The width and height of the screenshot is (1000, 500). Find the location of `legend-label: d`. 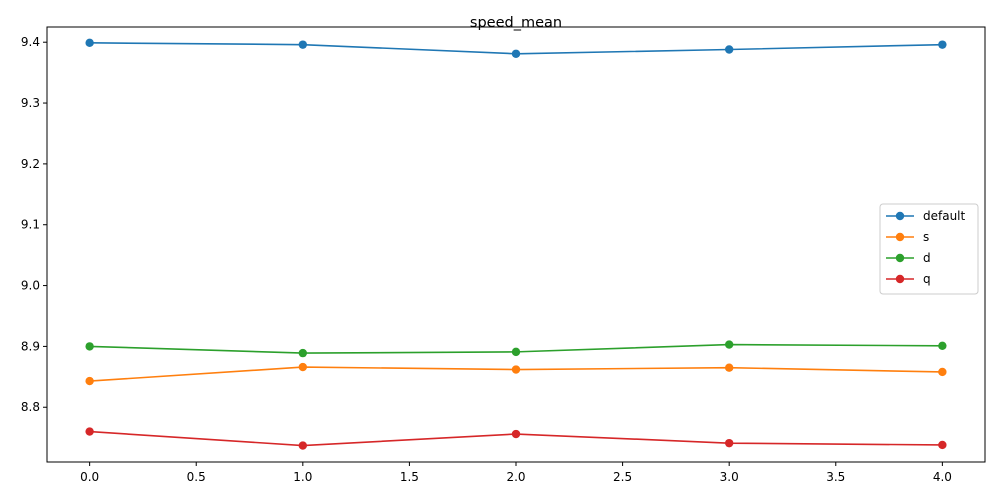

legend-label: d is located at coordinates (927, 258).